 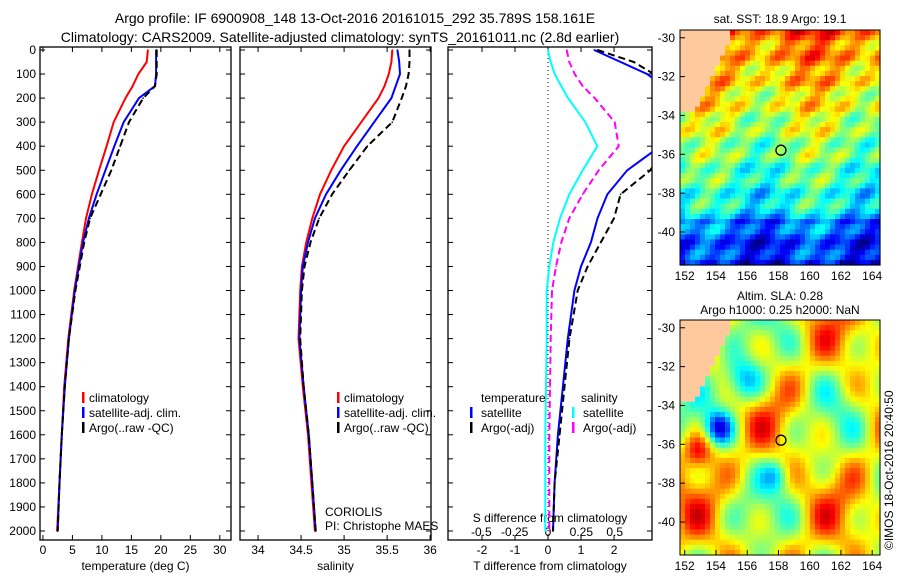 What do you see at coordinates (111, 170) in the screenshot?
I see `data-point` at bounding box center [111, 170].